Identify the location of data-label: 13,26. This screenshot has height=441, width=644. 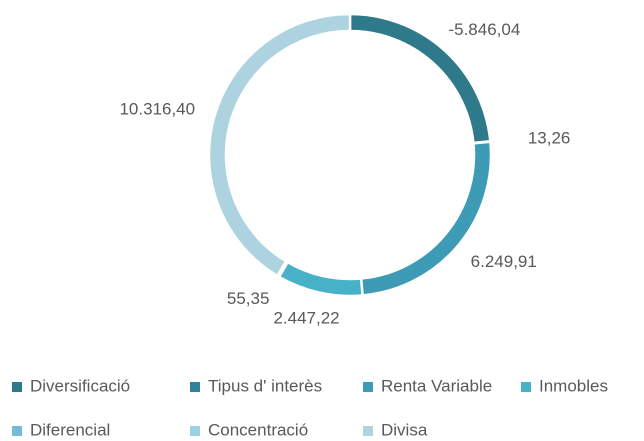
(549, 137).